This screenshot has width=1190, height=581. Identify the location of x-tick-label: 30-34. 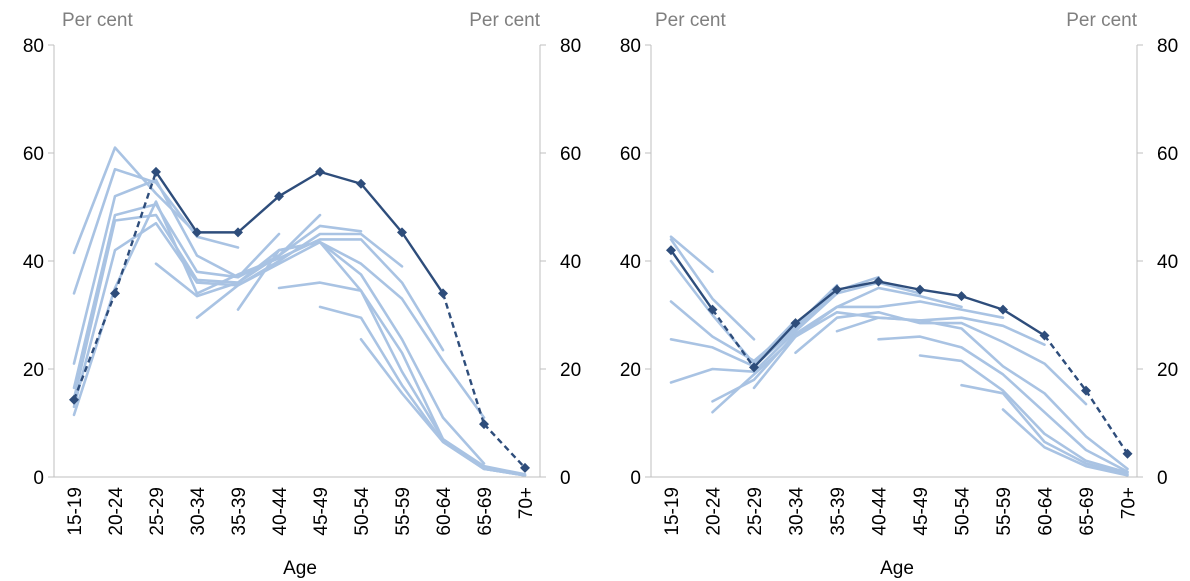
(797, 511).